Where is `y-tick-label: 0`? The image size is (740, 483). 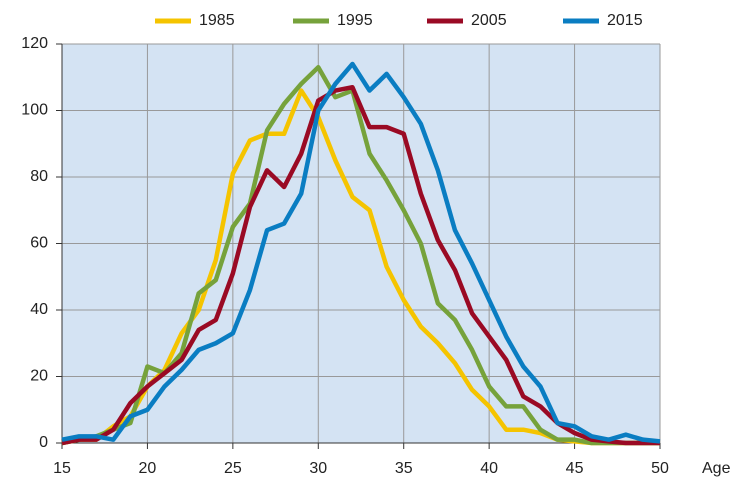
y-tick-label: 0 is located at coordinates (43, 442).